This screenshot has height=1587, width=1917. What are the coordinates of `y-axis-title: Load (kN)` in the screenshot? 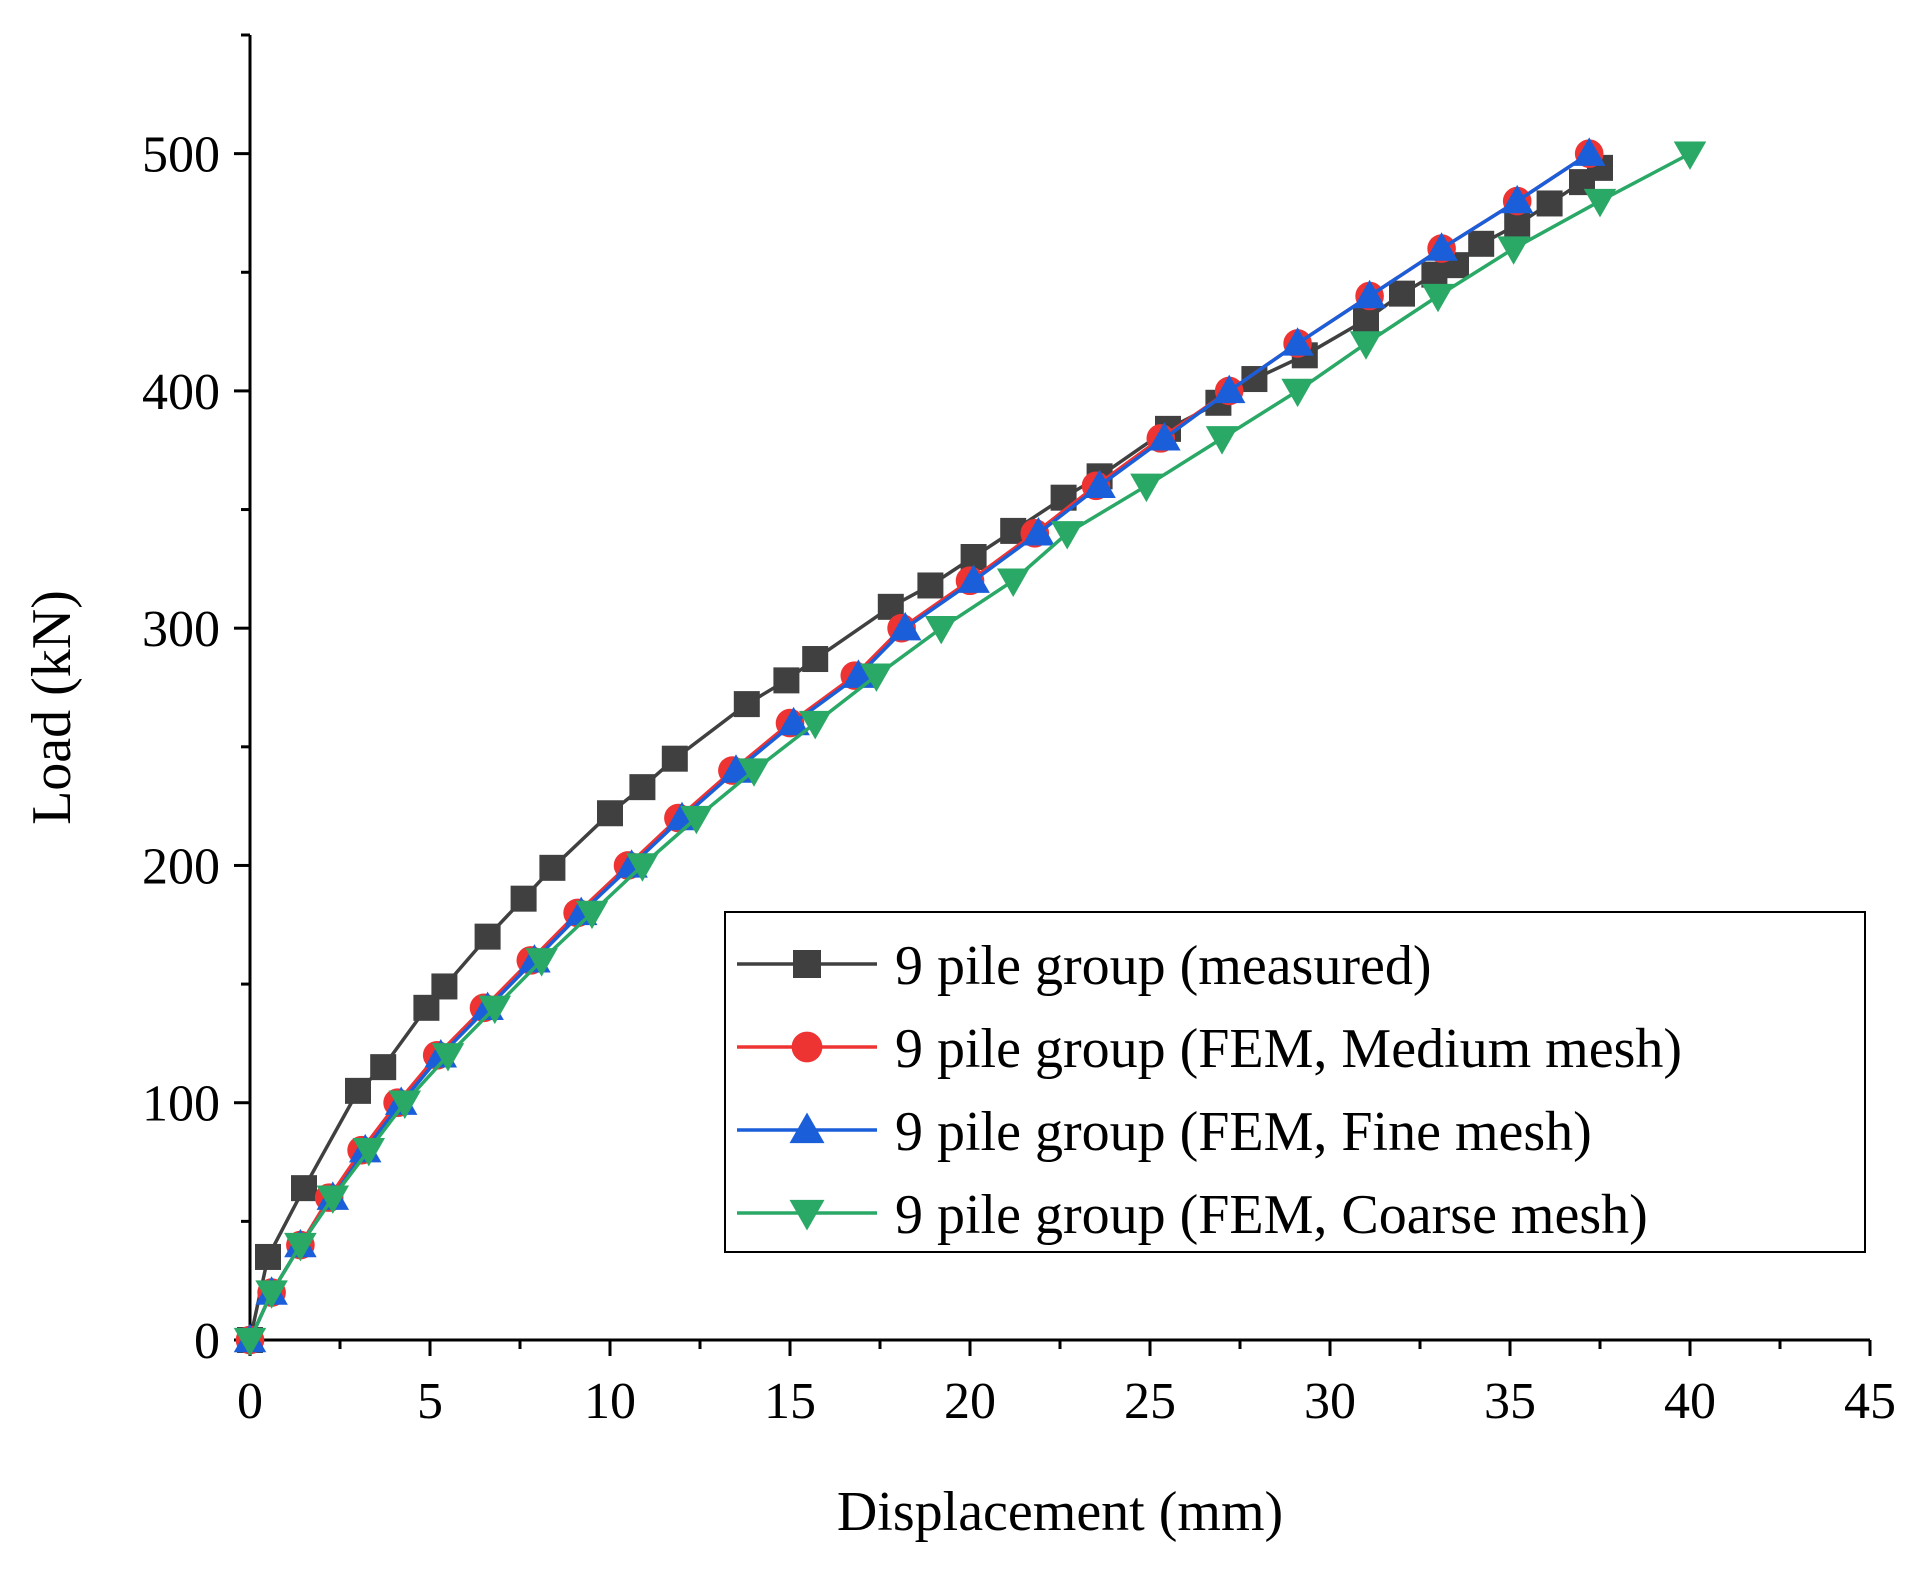 It's located at (52, 707).